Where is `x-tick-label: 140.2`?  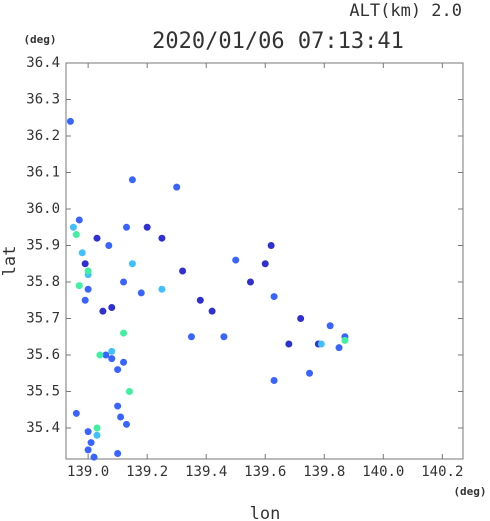 x-tick-label: 140.2 is located at coordinates (442, 472).